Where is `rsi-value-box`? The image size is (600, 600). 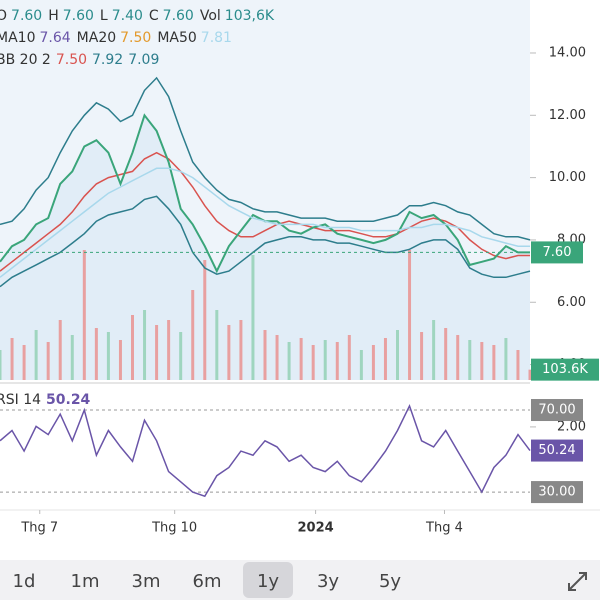
rsi-value-box is located at coordinates (557, 450).